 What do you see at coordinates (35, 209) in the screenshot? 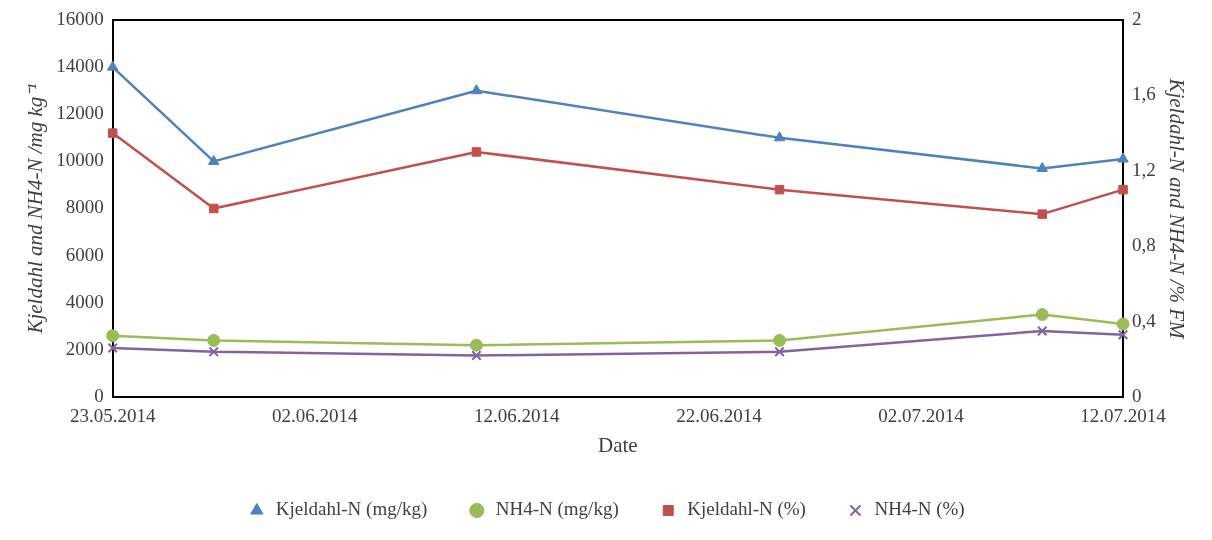
I see `y-axis-title: Kjeldahl and NH4-N /mg kg⁻¹` at bounding box center [35, 209].